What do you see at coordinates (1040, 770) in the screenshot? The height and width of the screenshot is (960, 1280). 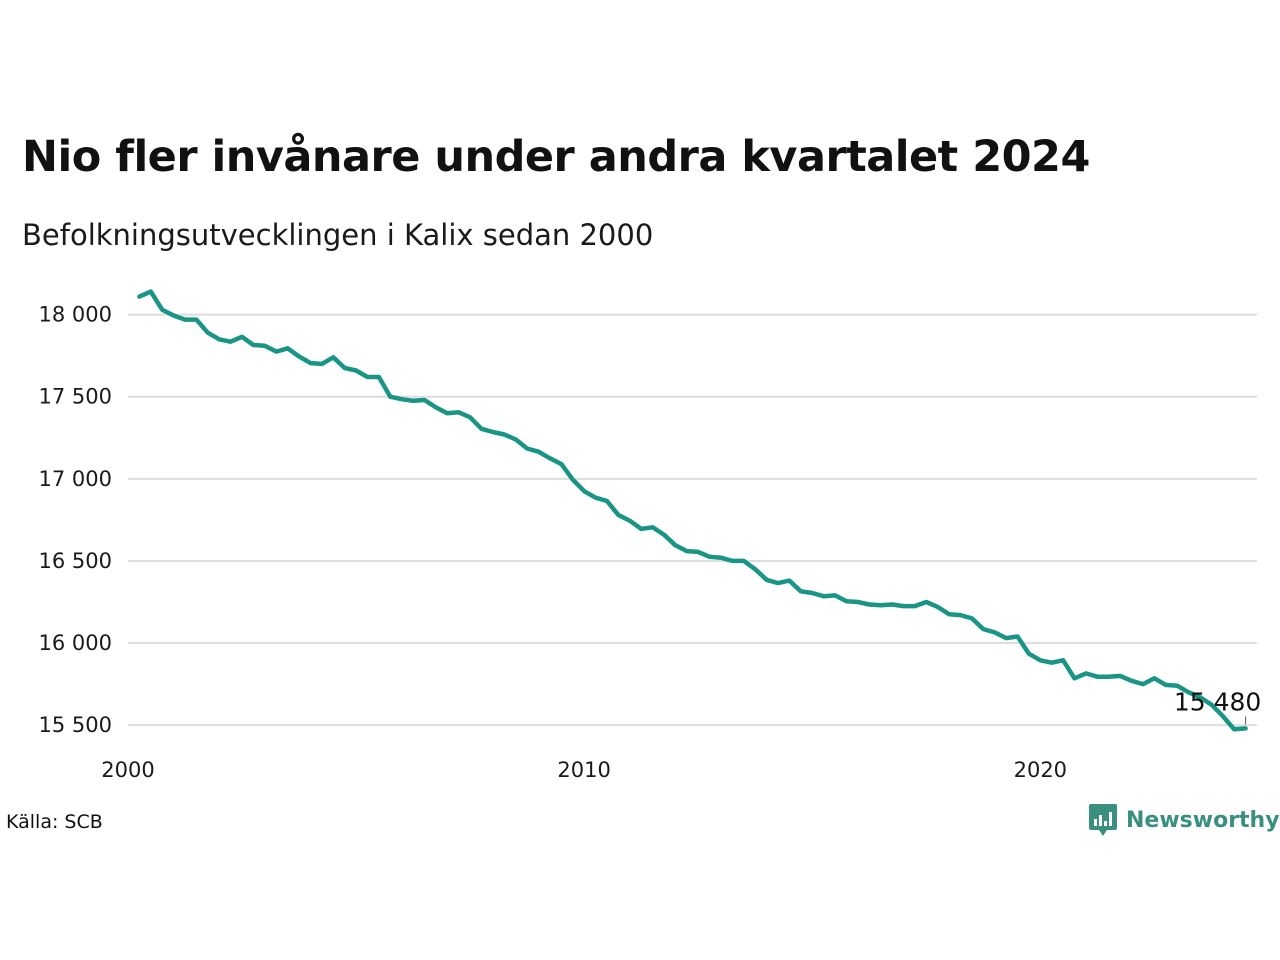 I see `x-tick-label: 2020` at bounding box center [1040, 770].